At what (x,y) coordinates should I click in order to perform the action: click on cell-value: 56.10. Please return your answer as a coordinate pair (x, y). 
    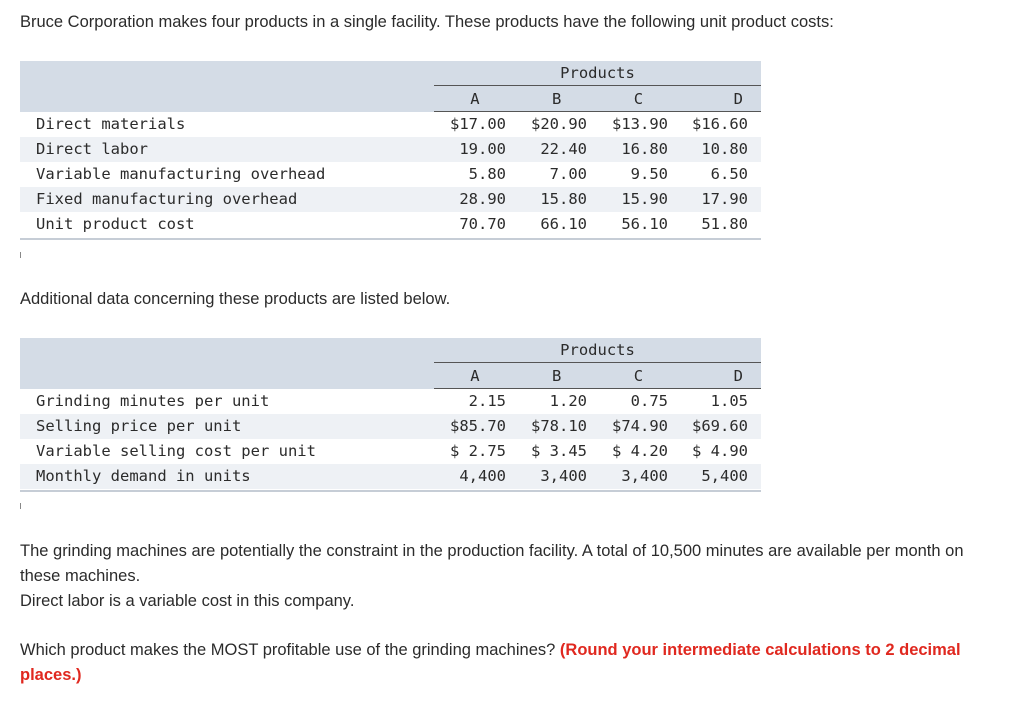
    Looking at the image, I should click on (644, 224).